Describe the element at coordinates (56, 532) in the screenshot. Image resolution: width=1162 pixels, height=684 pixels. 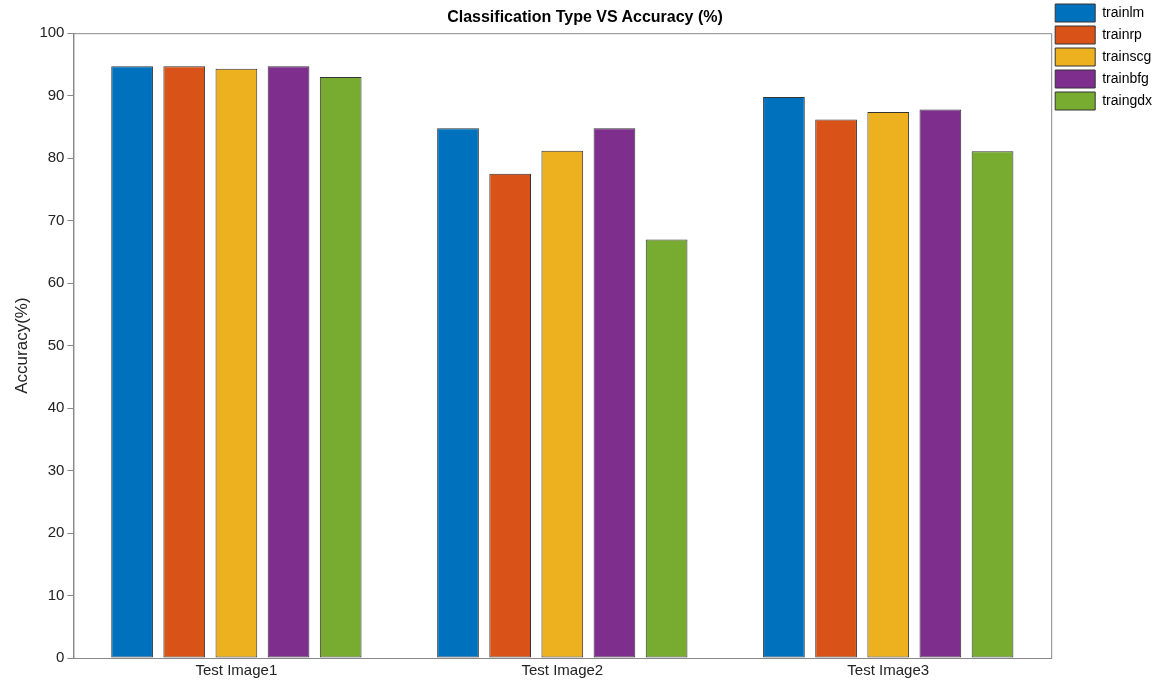
I see `y-tick-label: 20` at that location.